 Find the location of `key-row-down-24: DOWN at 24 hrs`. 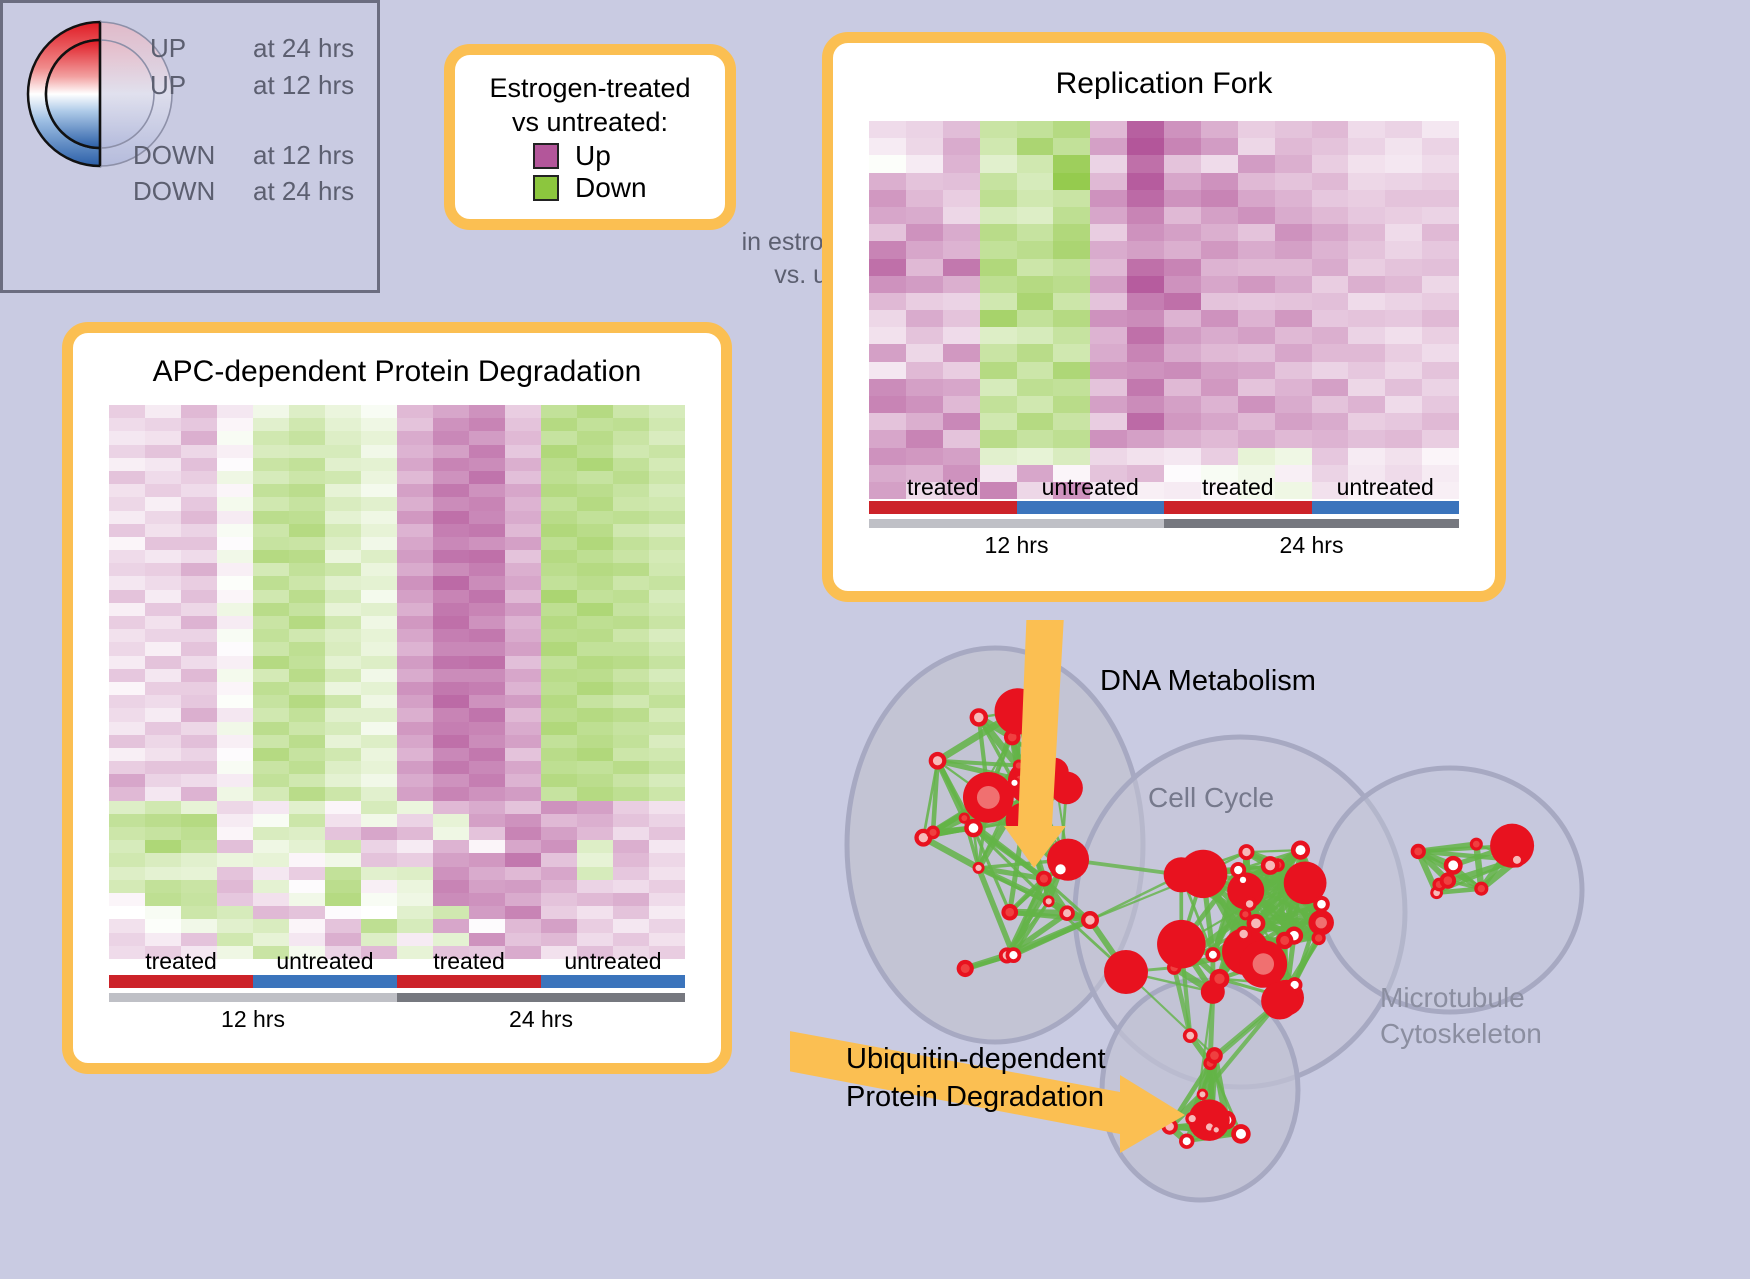

key-row-down-24: DOWN at 24 hrs is located at coordinates (243, 191).